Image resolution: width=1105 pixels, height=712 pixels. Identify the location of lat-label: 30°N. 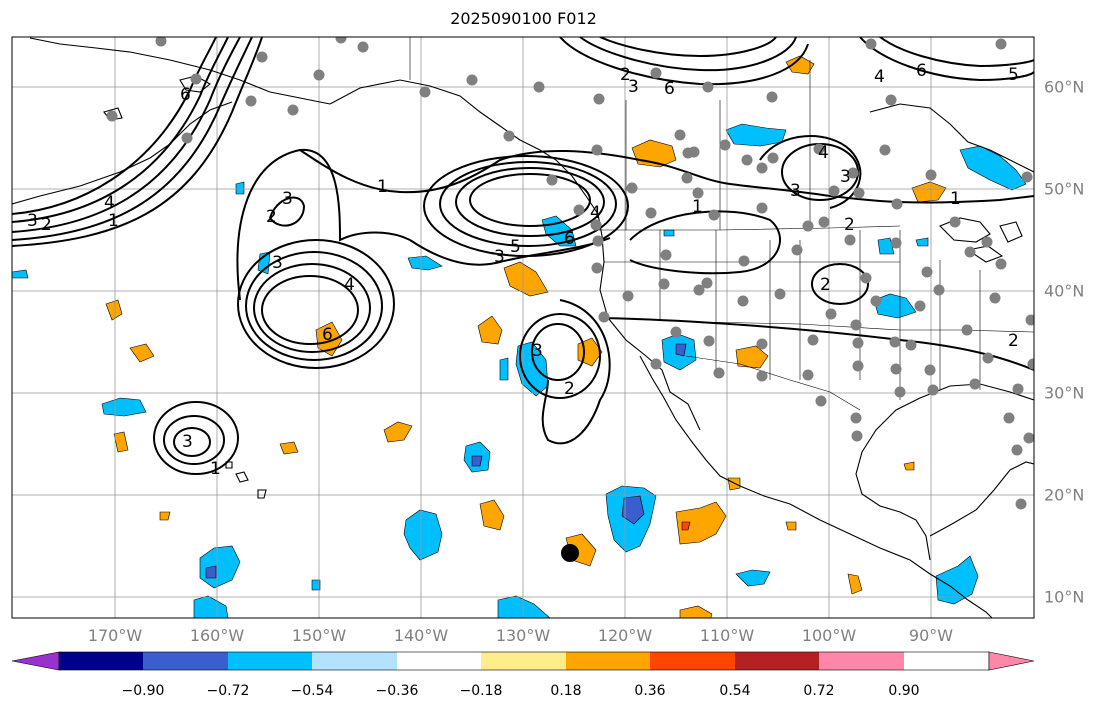
(1064, 393).